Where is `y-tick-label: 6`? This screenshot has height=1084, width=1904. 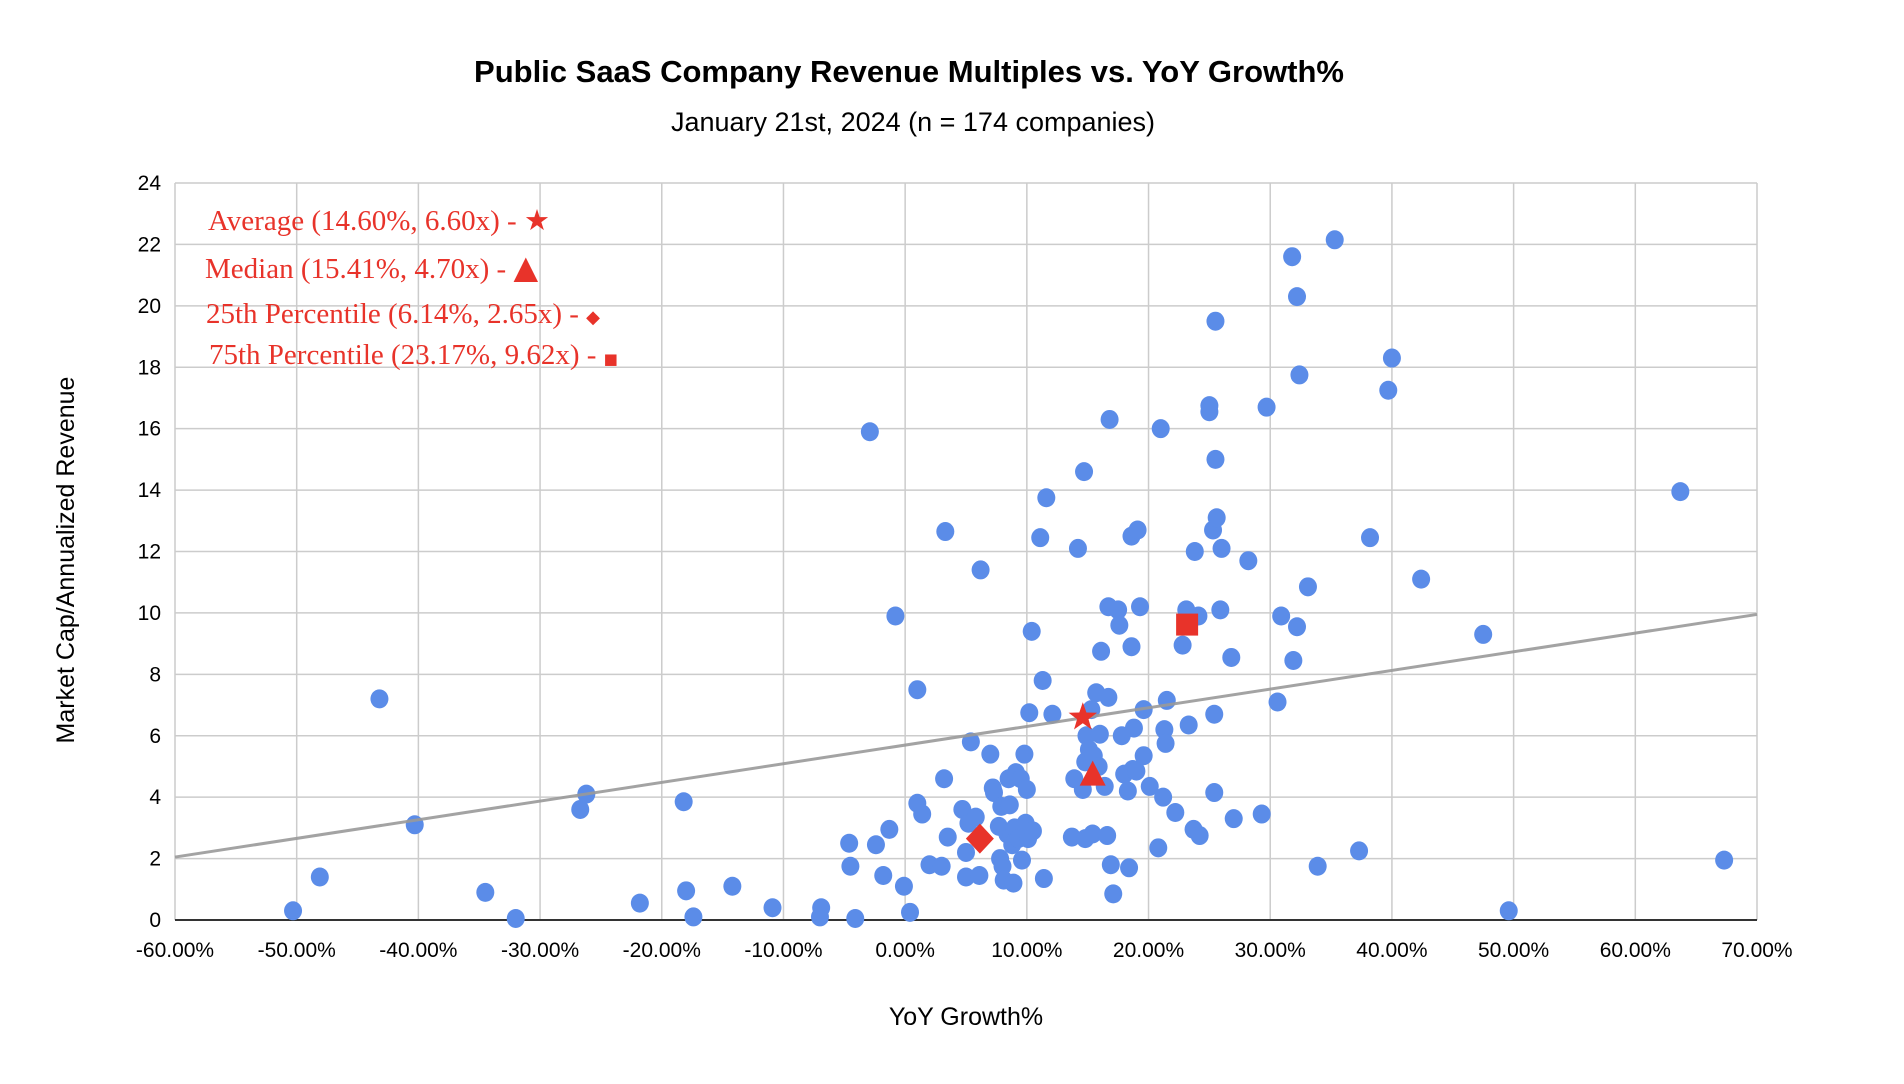
y-tick-label: 6 is located at coordinates (155, 736).